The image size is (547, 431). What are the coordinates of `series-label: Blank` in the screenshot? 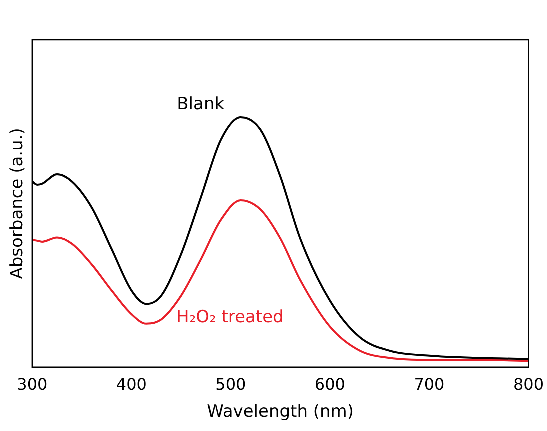 It's located at (201, 104).